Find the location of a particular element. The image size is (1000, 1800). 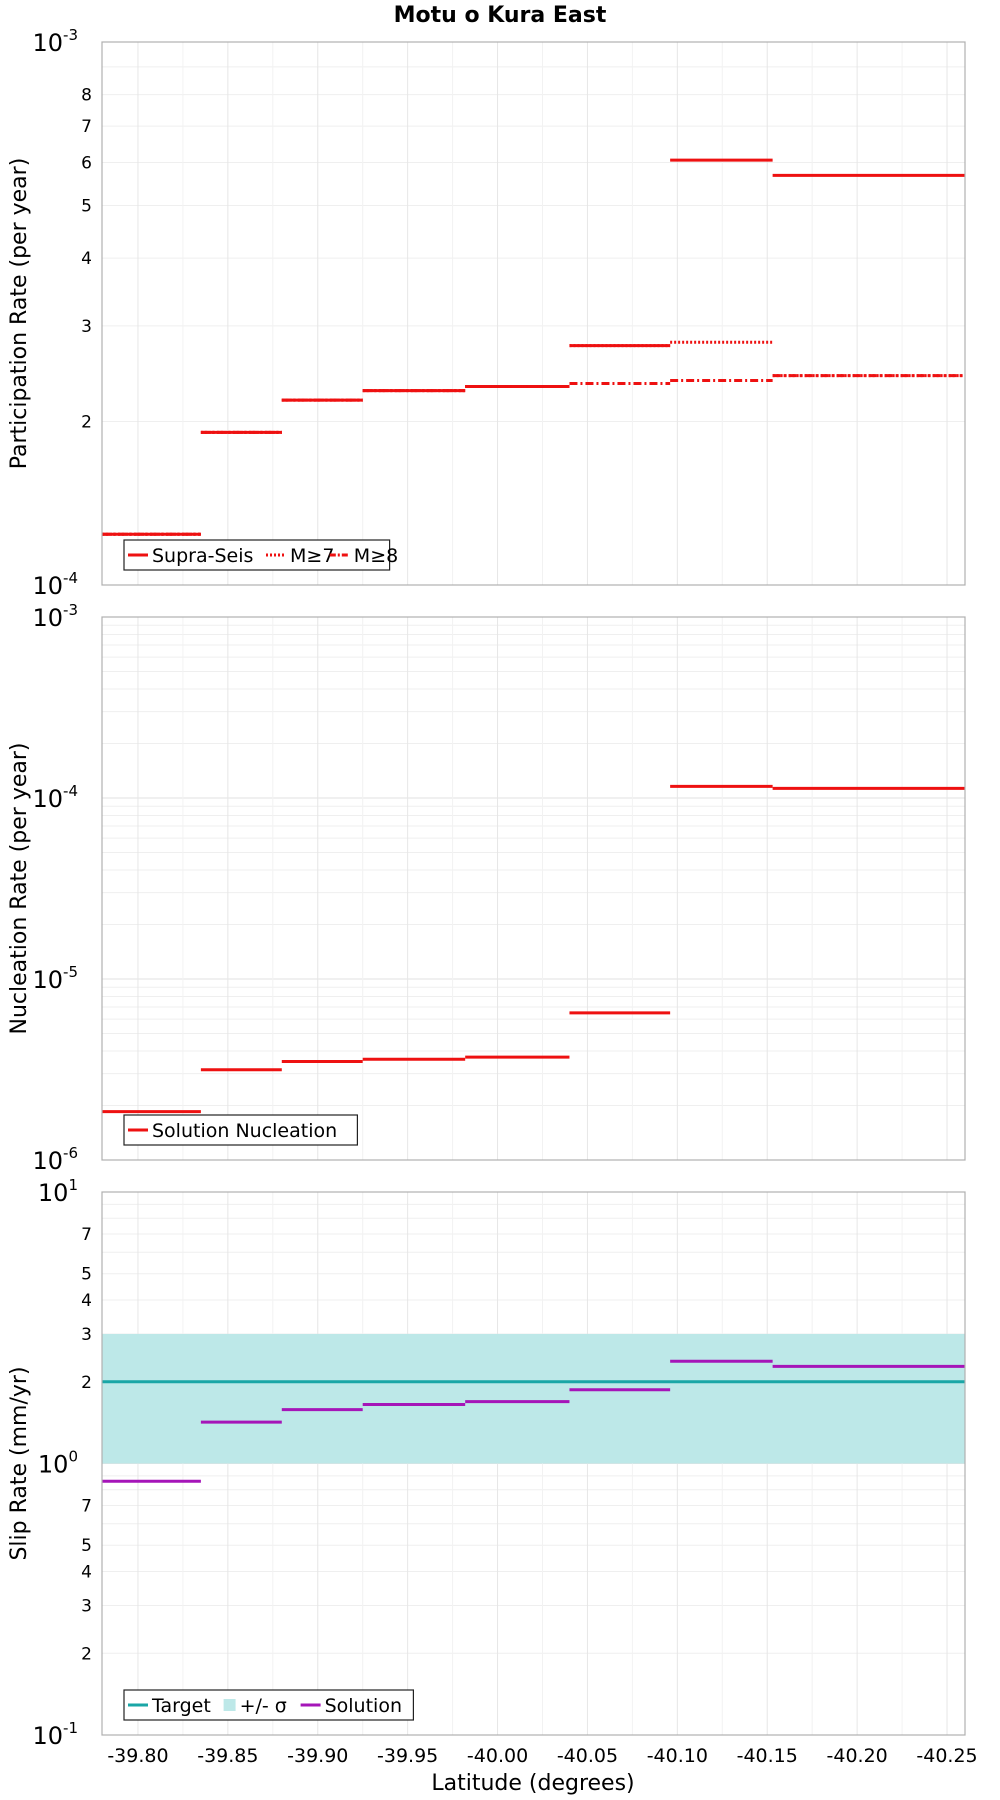

legend-label: Solution is located at coordinates (363, 1706).